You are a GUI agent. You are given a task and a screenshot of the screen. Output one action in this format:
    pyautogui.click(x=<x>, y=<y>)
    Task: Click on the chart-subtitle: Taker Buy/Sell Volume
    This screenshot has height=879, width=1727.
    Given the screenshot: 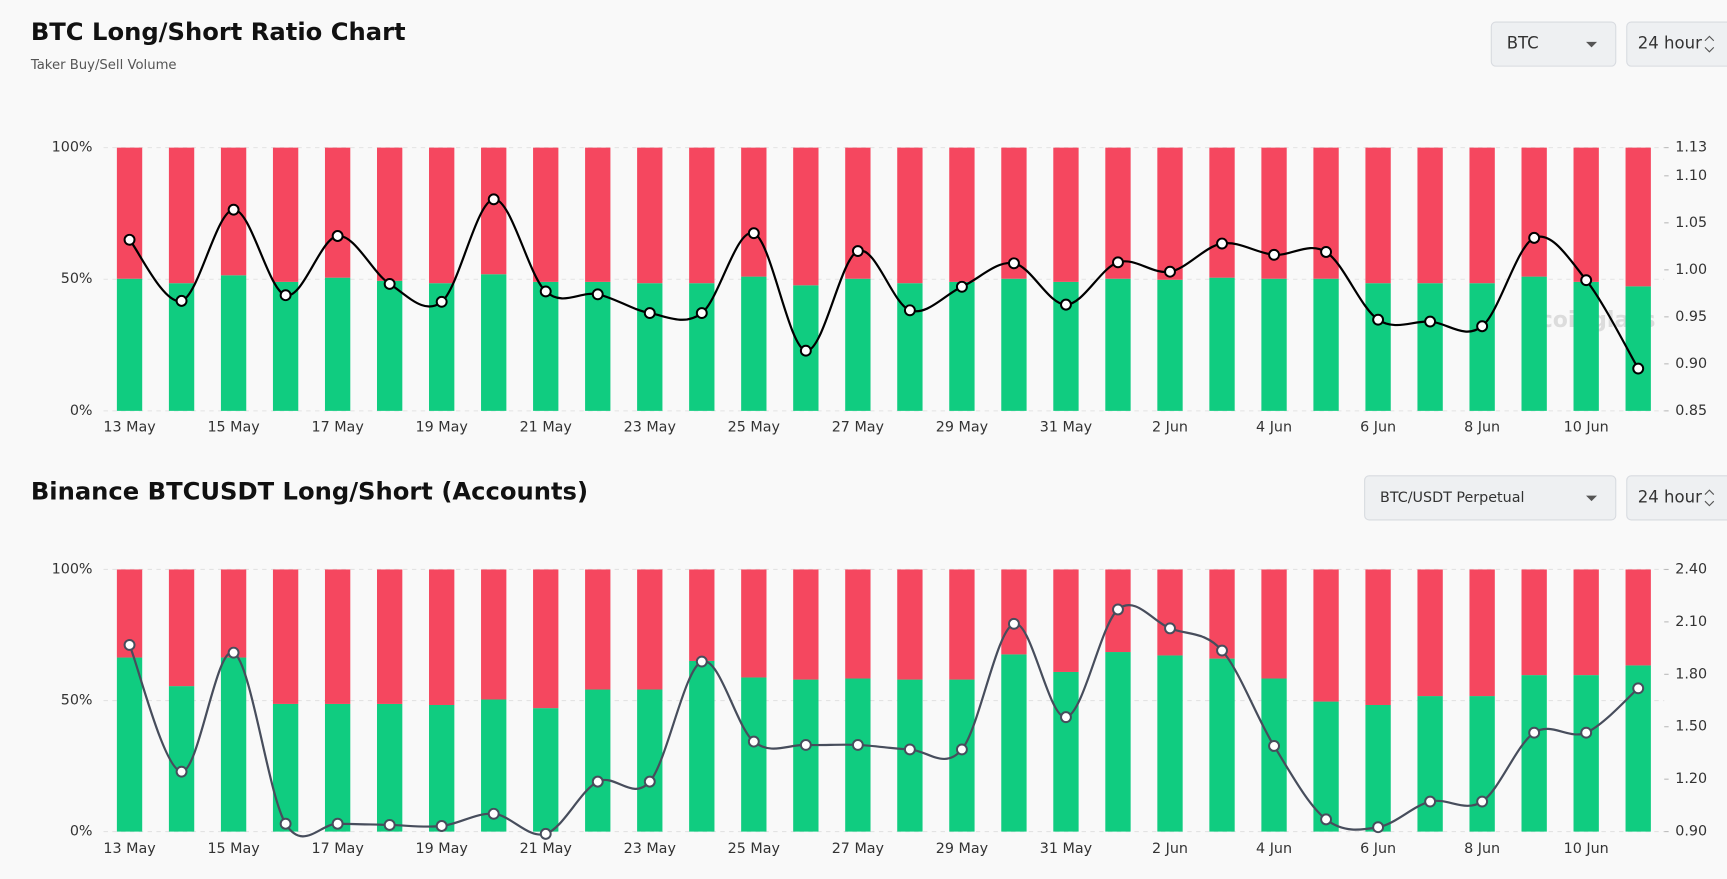 What is the action you would take?
    pyautogui.click(x=103, y=65)
    